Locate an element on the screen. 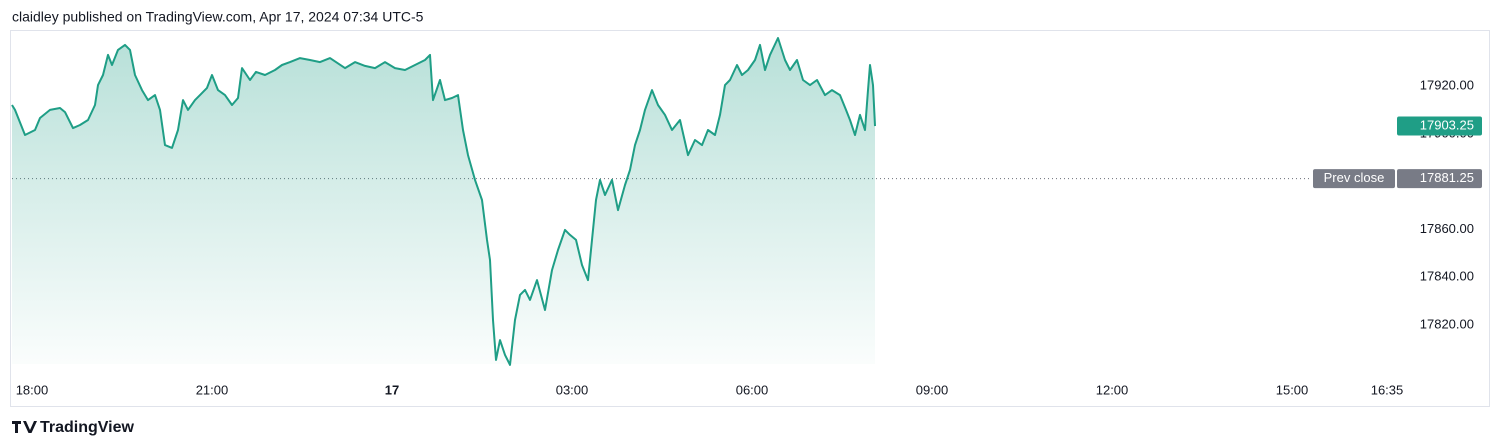 This screenshot has width=1500, height=448. prev-close-label: Prev close is located at coordinates (1354, 177).